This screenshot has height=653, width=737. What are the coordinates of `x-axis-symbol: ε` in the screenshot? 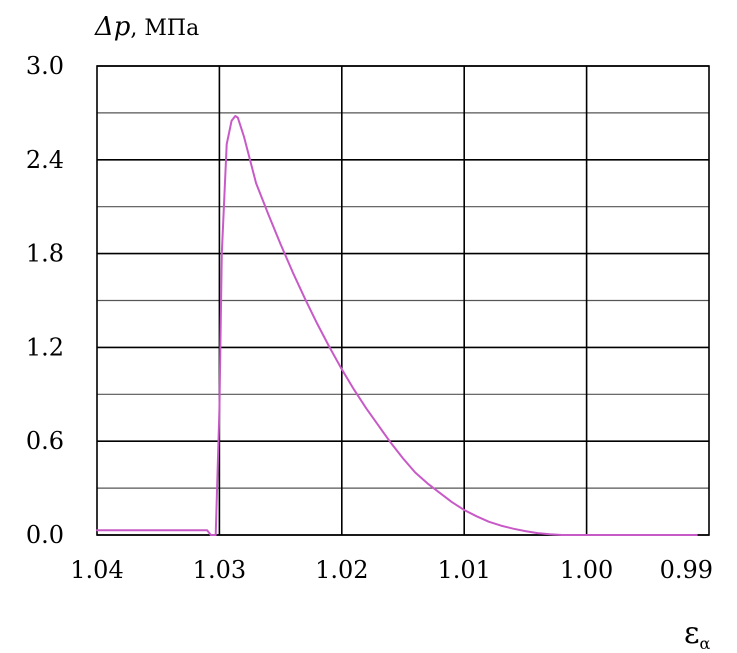 It's located at (692, 633).